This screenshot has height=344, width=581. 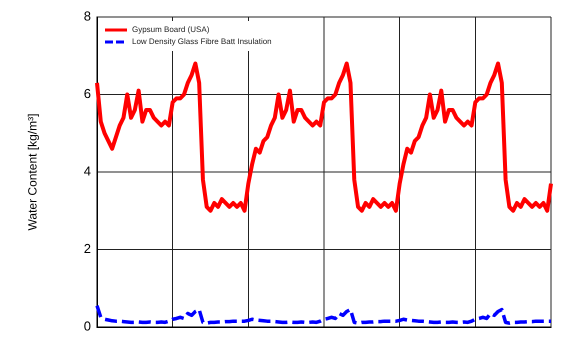 I want to click on y-tick-label: 8, so click(x=87, y=16).